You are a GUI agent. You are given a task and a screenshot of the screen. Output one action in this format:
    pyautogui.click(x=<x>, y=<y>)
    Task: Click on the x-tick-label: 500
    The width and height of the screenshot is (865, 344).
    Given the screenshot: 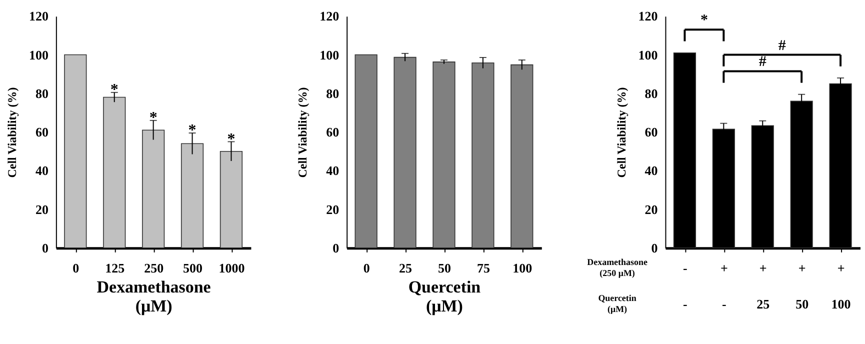 What is the action you would take?
    pyautogui.click(x=193, y=268)
    